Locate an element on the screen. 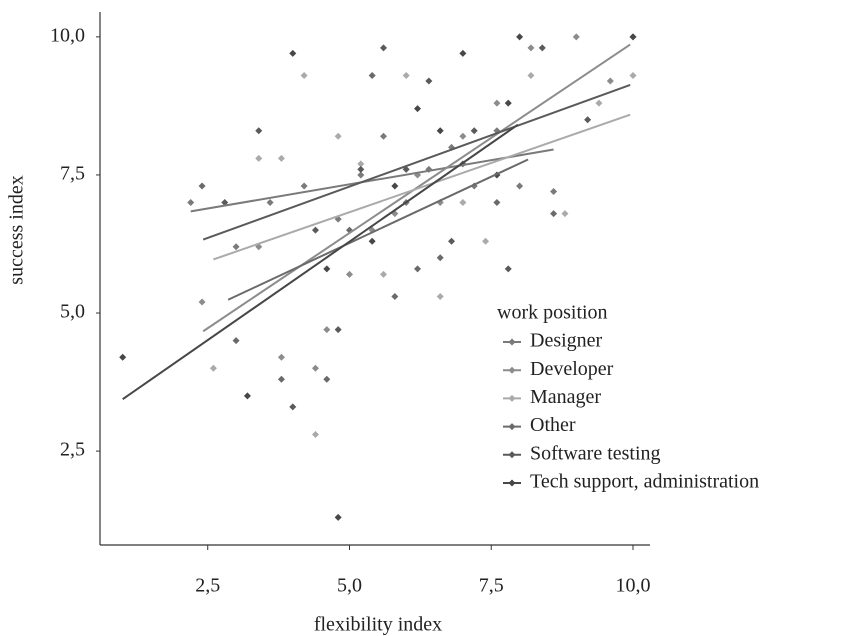 This screenshot has width=860, height=636. y-axis-label: success index is located at coordinates (17, 229).